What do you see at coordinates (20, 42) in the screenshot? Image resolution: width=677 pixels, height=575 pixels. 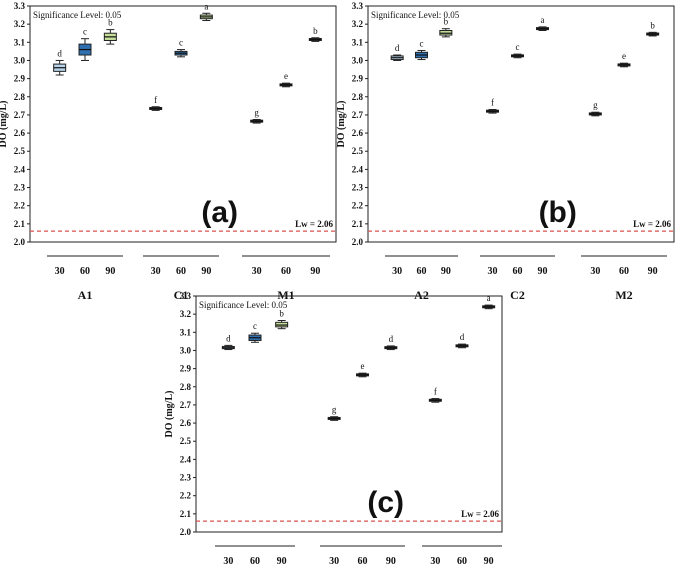 I see `y-tick-label: 3.1` at bounding box center [20, 42].